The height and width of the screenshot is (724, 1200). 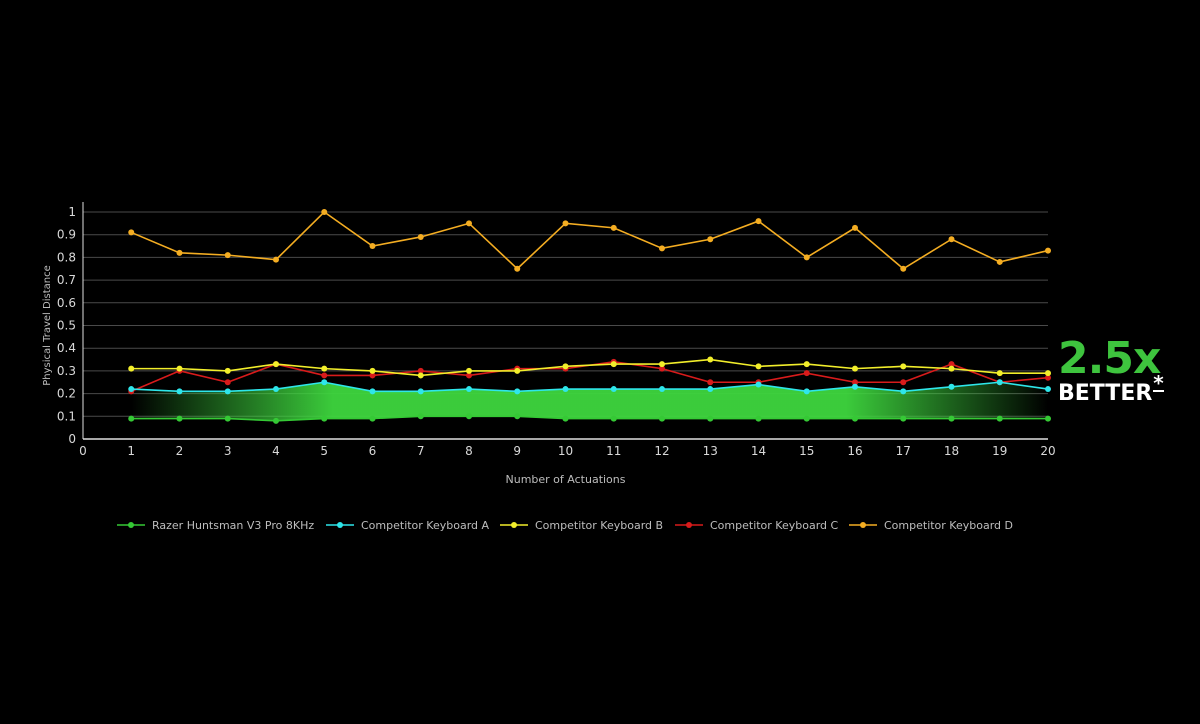 What do you see at coordinates (469, 451) in the screenshot?
I see `x-tick-label: 8` at bounding box center [469, 451].